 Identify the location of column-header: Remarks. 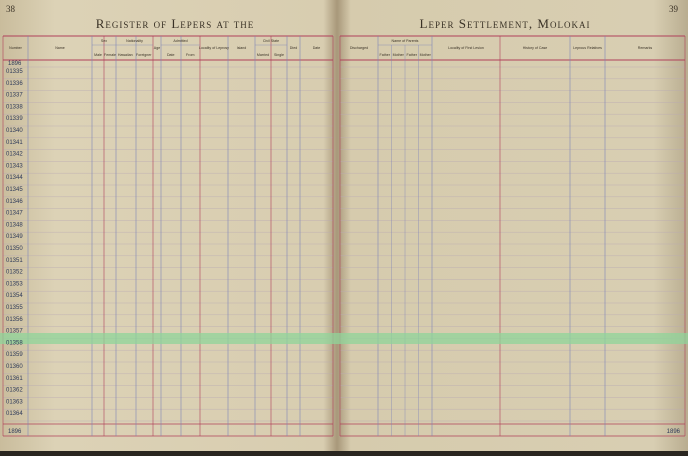
(645, 48).